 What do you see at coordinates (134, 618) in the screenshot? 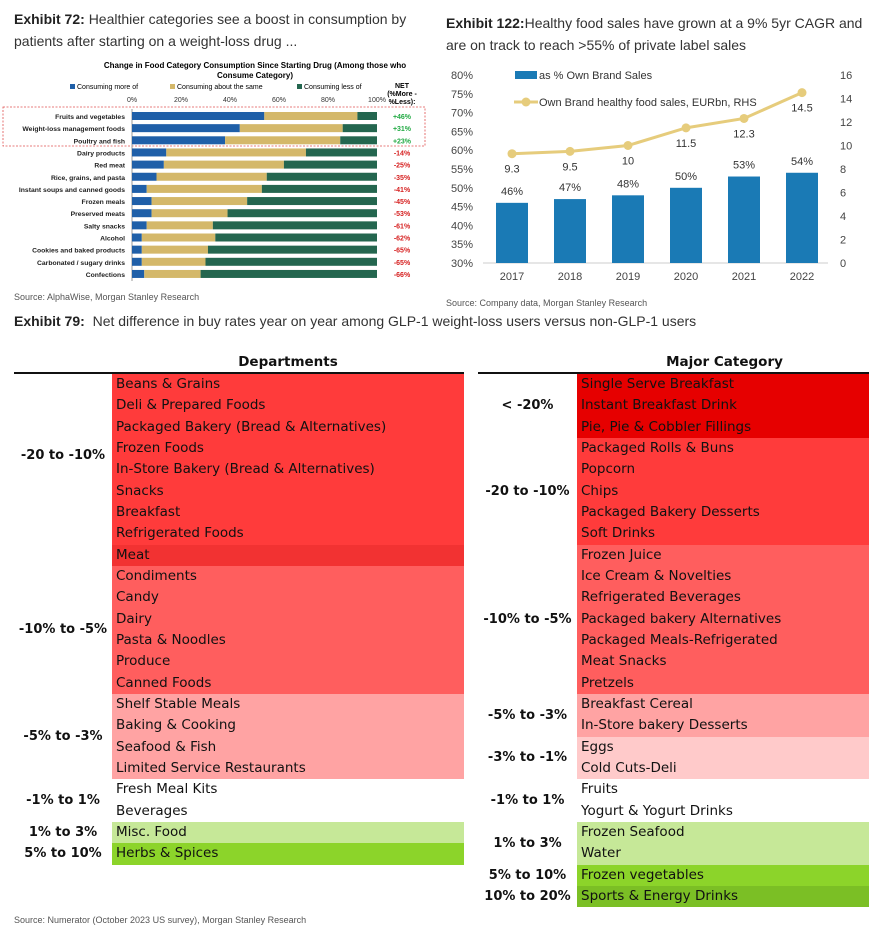
I see `category-item: Dairy` at bounding box center [134, 618].